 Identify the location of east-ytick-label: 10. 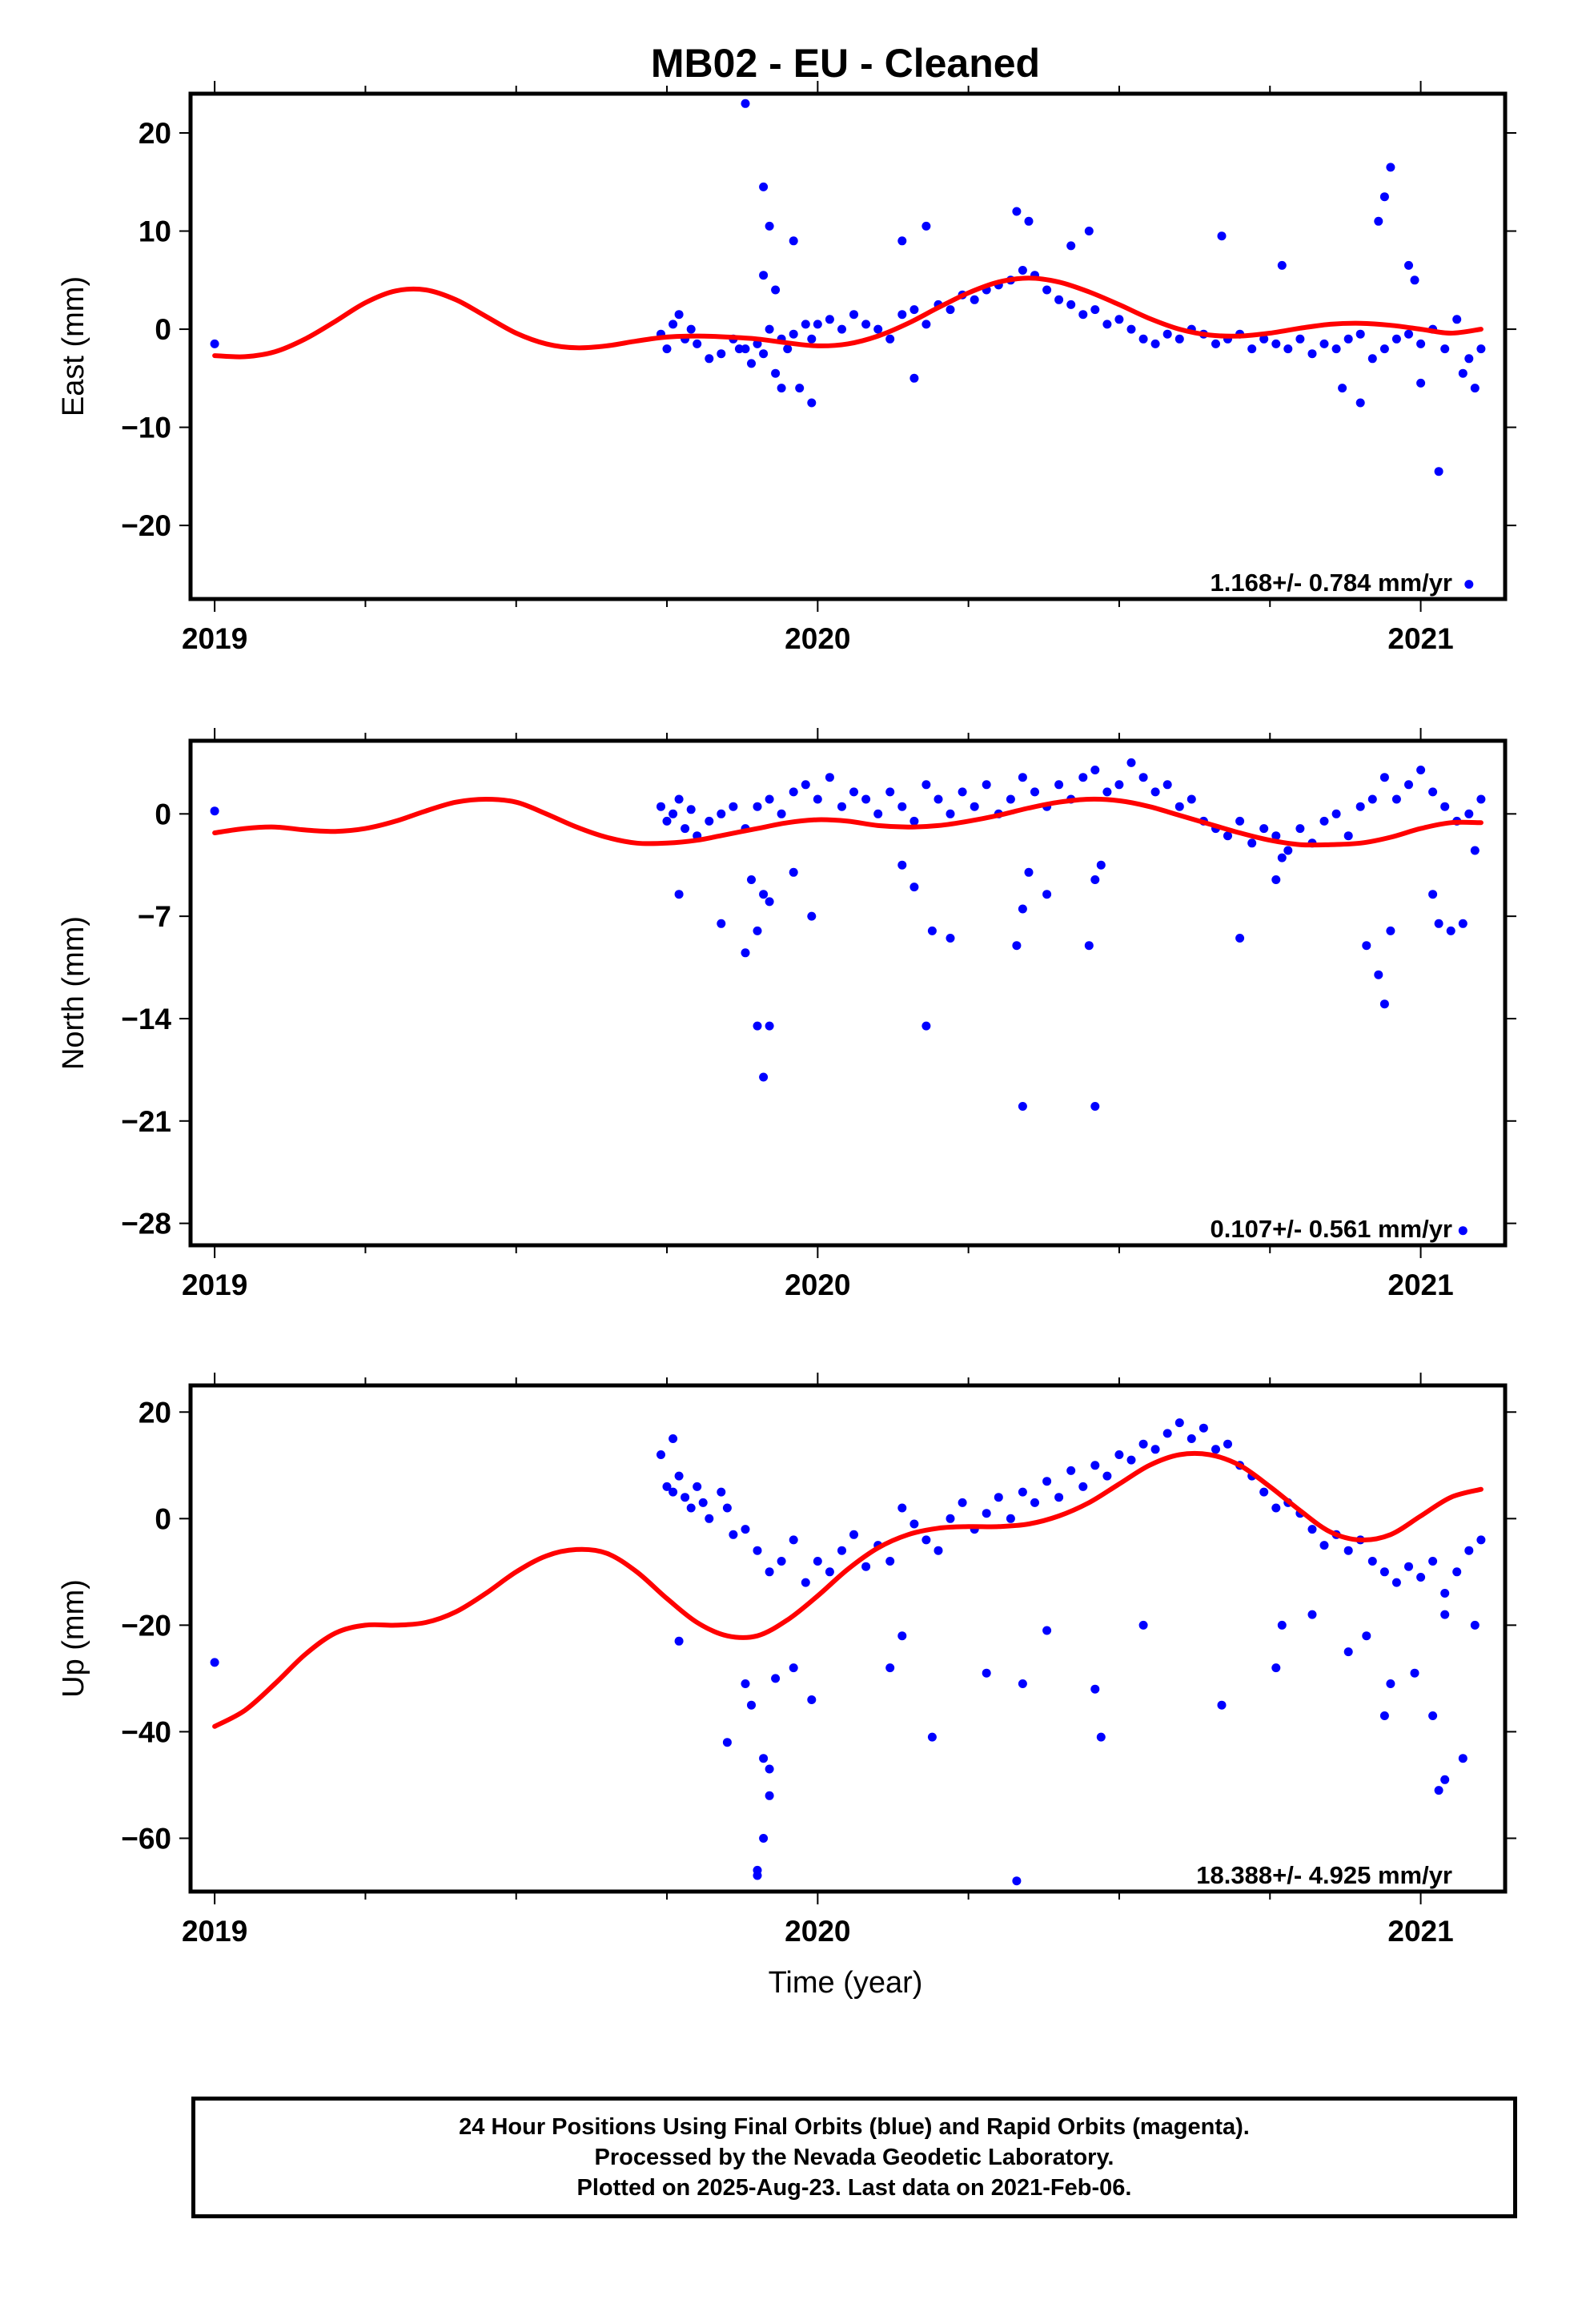
(155, 232).